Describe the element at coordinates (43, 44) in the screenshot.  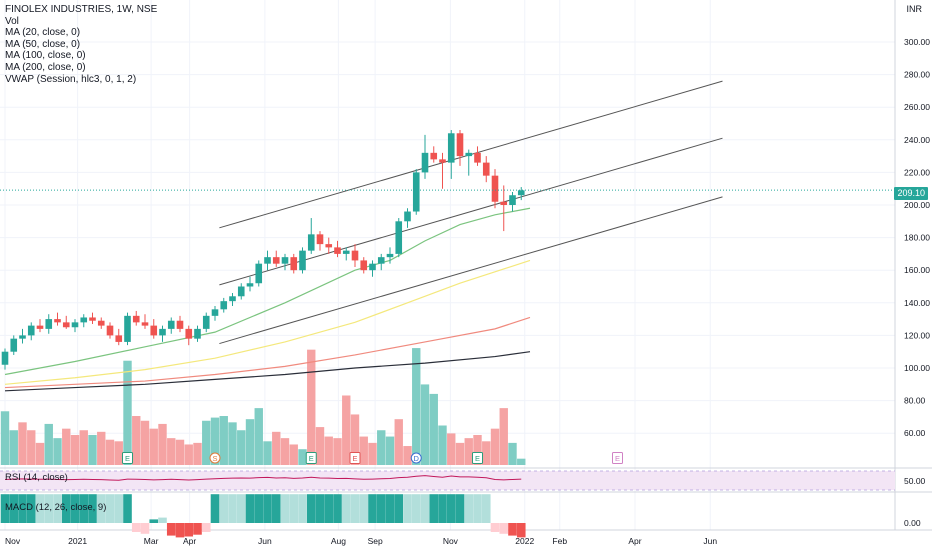
I see `legend-ma50: MA (50, close, 0)` at that location.